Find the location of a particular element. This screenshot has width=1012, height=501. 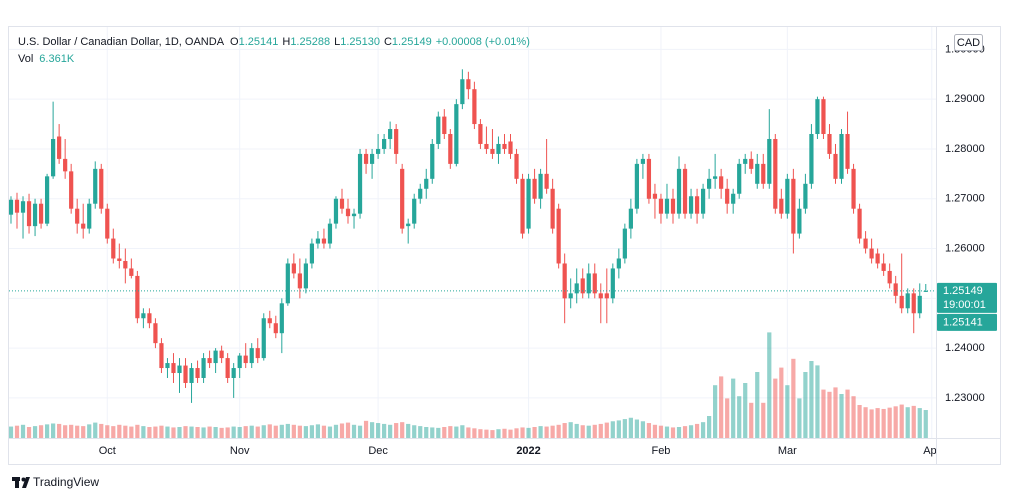

y-tick-label: 1.28000 is located at coordinates (965, 149).